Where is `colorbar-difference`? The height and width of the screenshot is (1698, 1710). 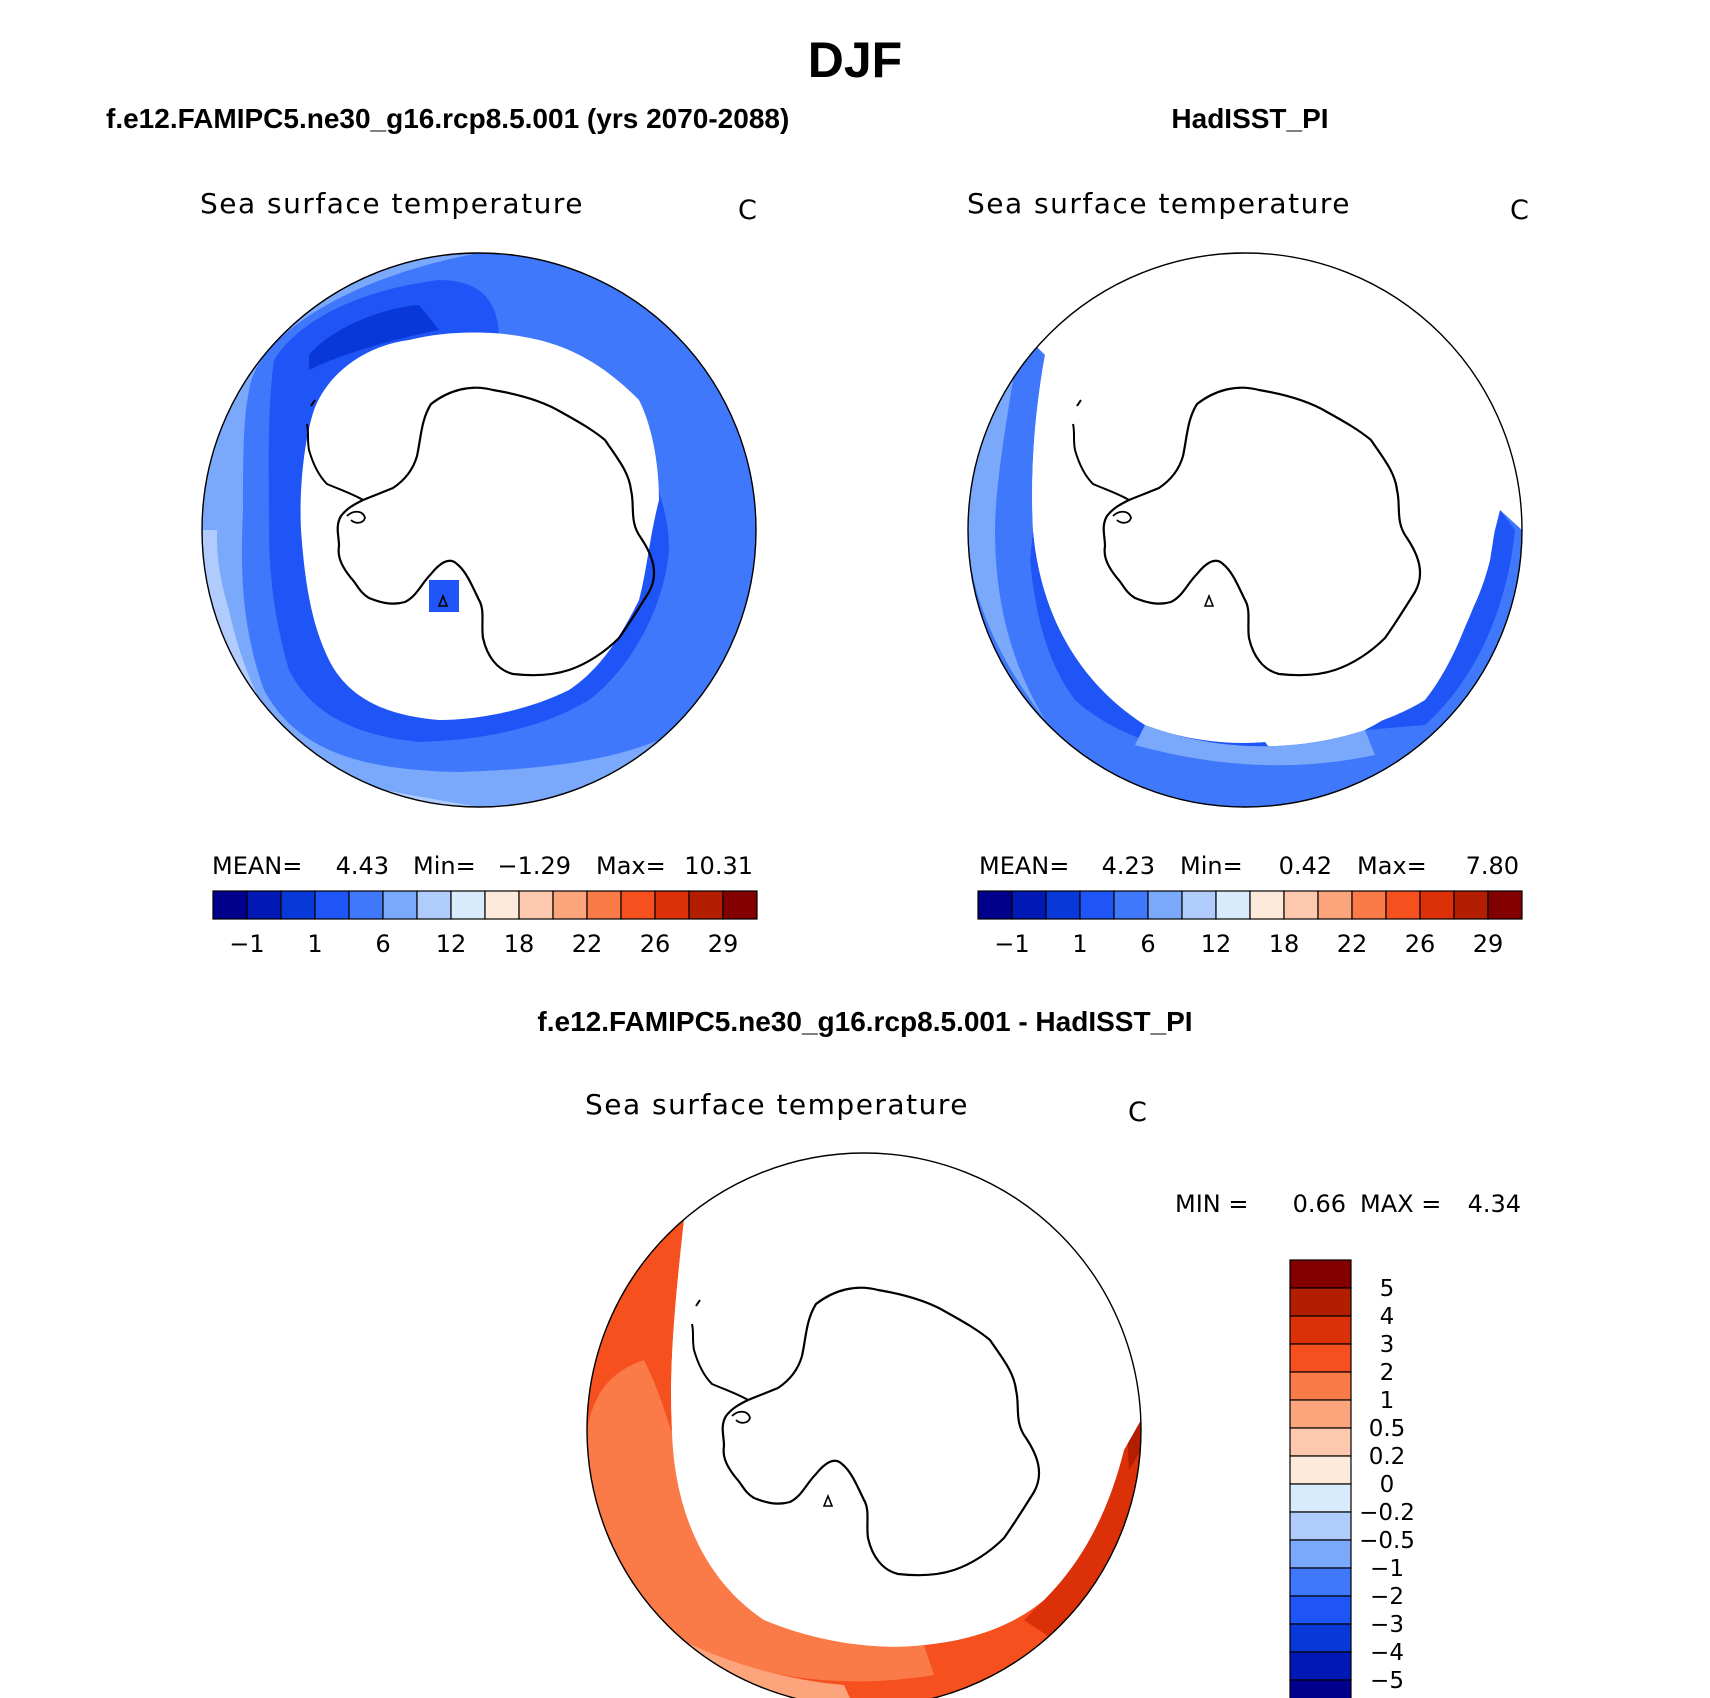 colorbar-difference is located at coordinates (1320, 1478).